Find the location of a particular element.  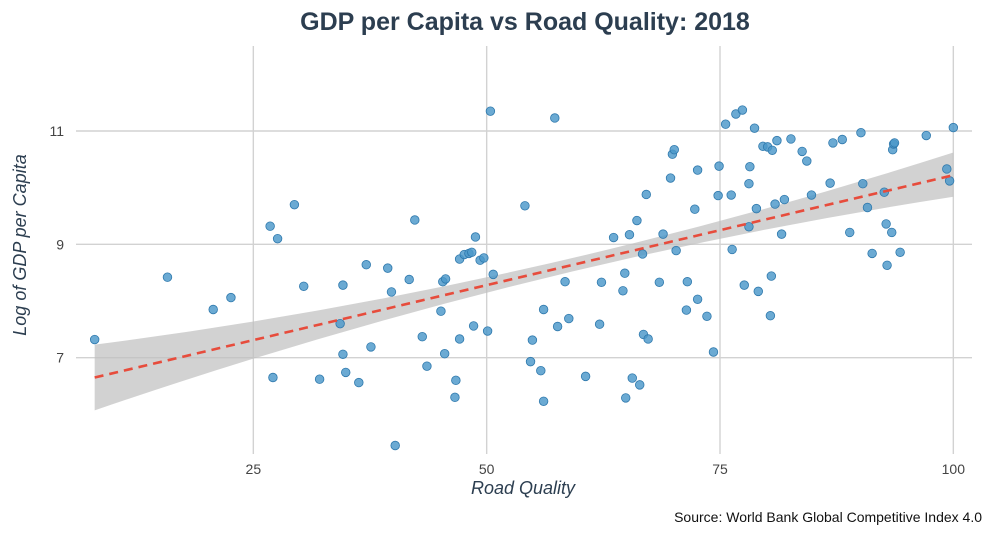

x-tick-label: 100 is located at coordinates (954, 469).